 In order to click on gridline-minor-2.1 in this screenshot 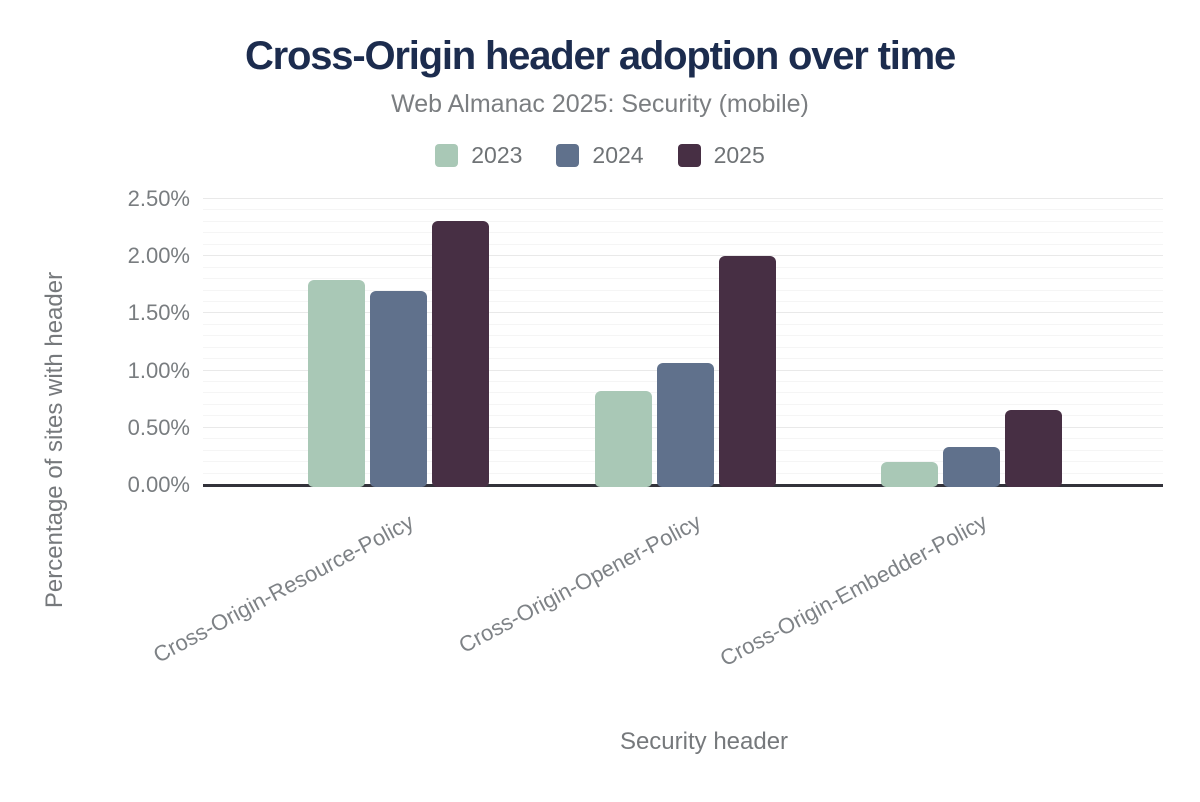, I will do `click(683, 244)`.